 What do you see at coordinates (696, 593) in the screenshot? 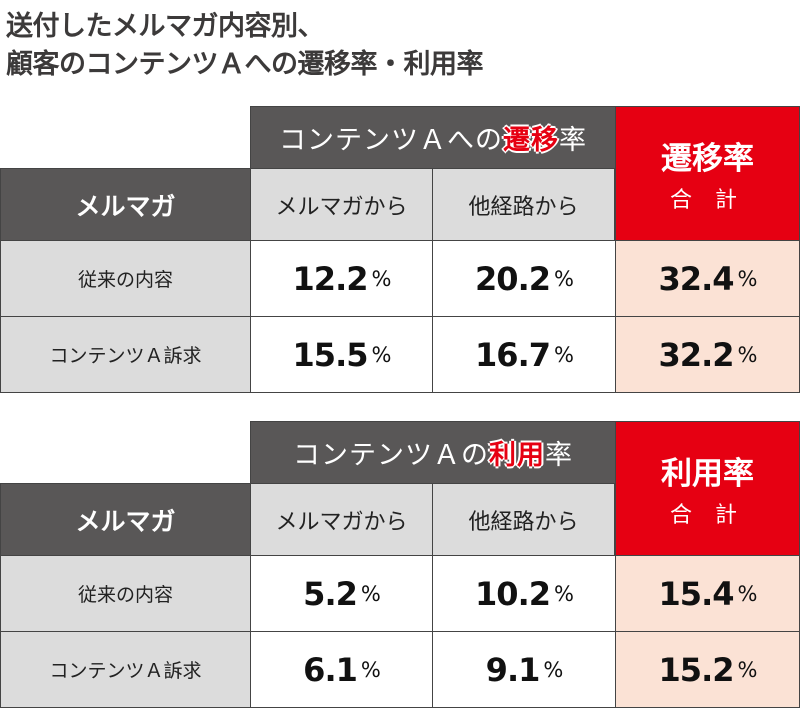
I see `value: 15.4` at bounding box center [696, 593].